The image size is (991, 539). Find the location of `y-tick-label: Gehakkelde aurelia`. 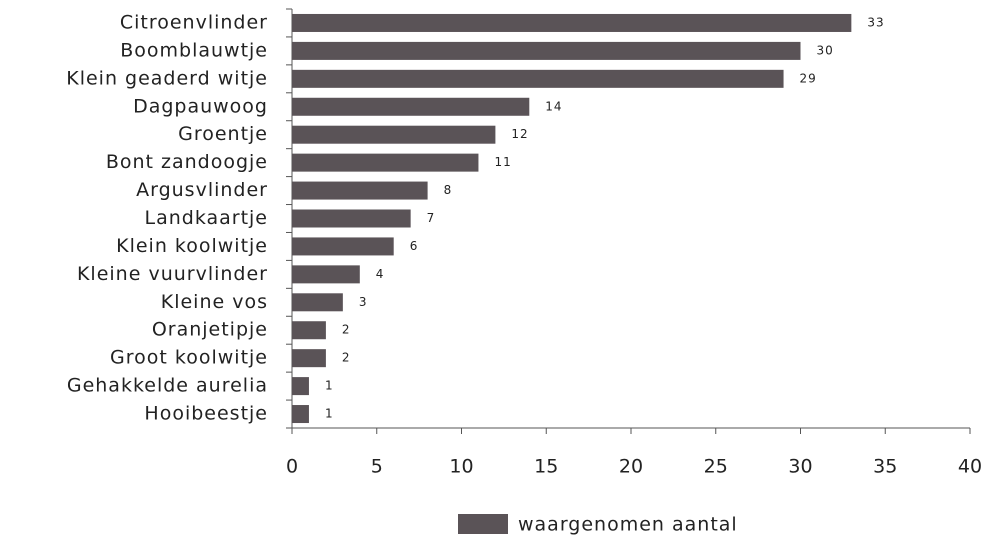

y-tick-label: Gehakkelde aurelia is located at coordinates (167, 386).